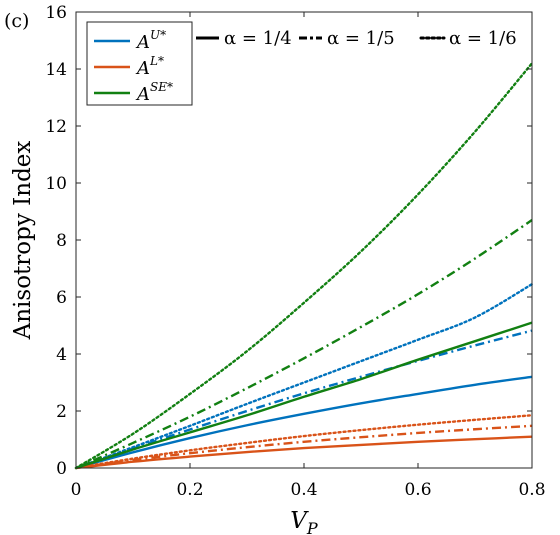 Image resolution: width=560 pixels, height=535 pixels. What do you see at coordinates (417, 490) in the screenshot?
I see `x-tick-label: 0.6` at bounding box center [417, 490].